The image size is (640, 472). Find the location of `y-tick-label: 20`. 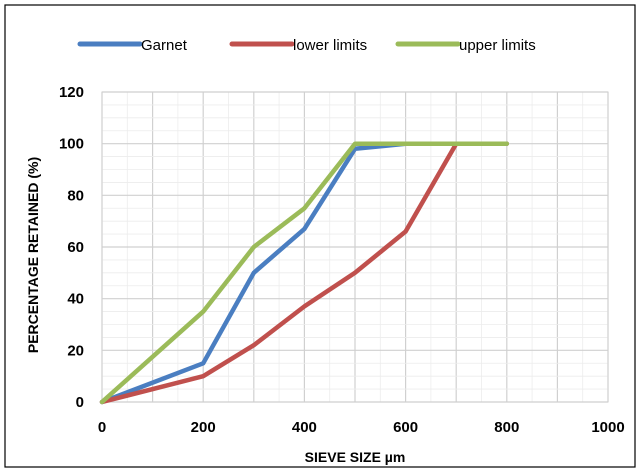

y-tick-label: 20 is located at coordinates (75, 350).